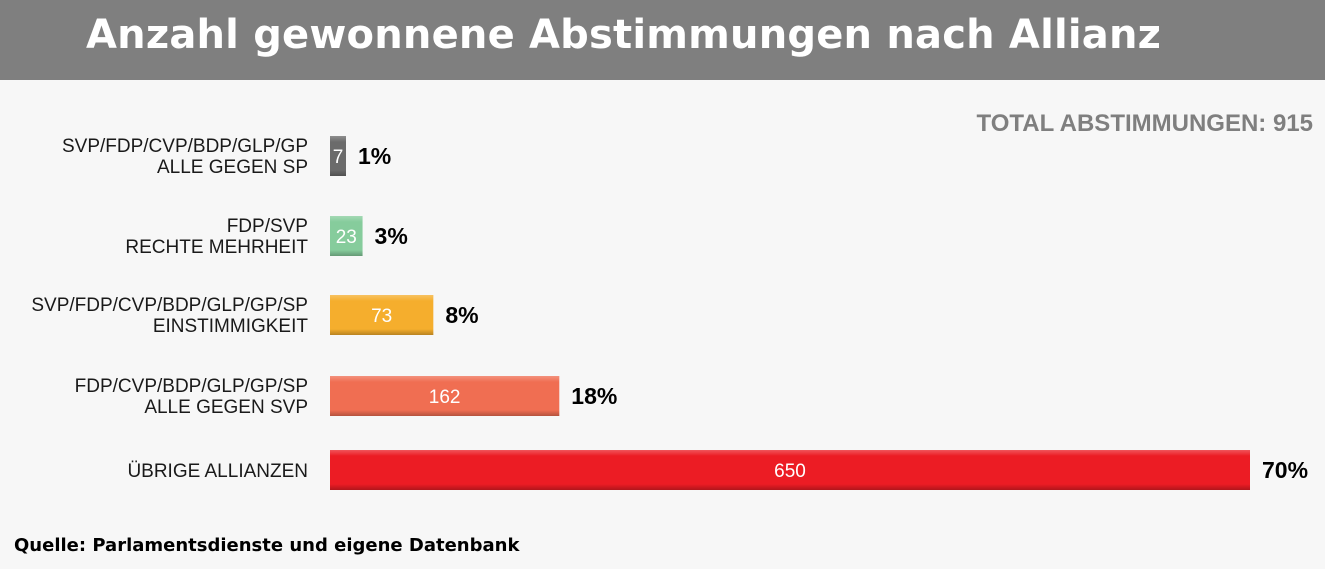 Image resolution: width=1325 pixels, height=569 pixels. Describe the element at coordinates (461, 315) in the screenshot. I see `bar-percent-label: 8%` at that location.